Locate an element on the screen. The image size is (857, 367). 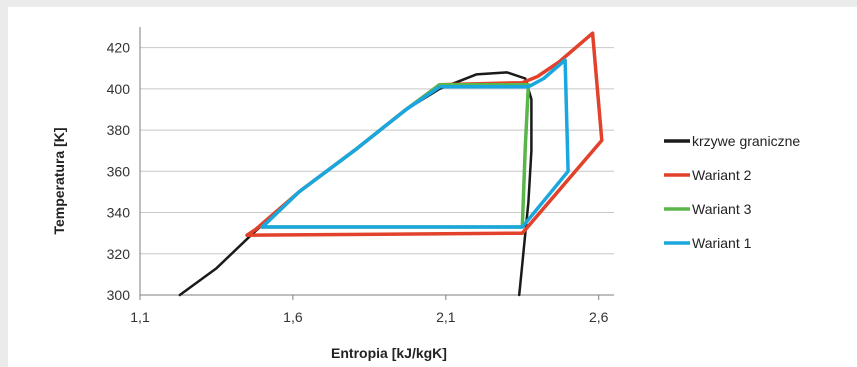
legend-label-krzywe-graniczne: krzywe graniczne is located at coordinates (746, 141).